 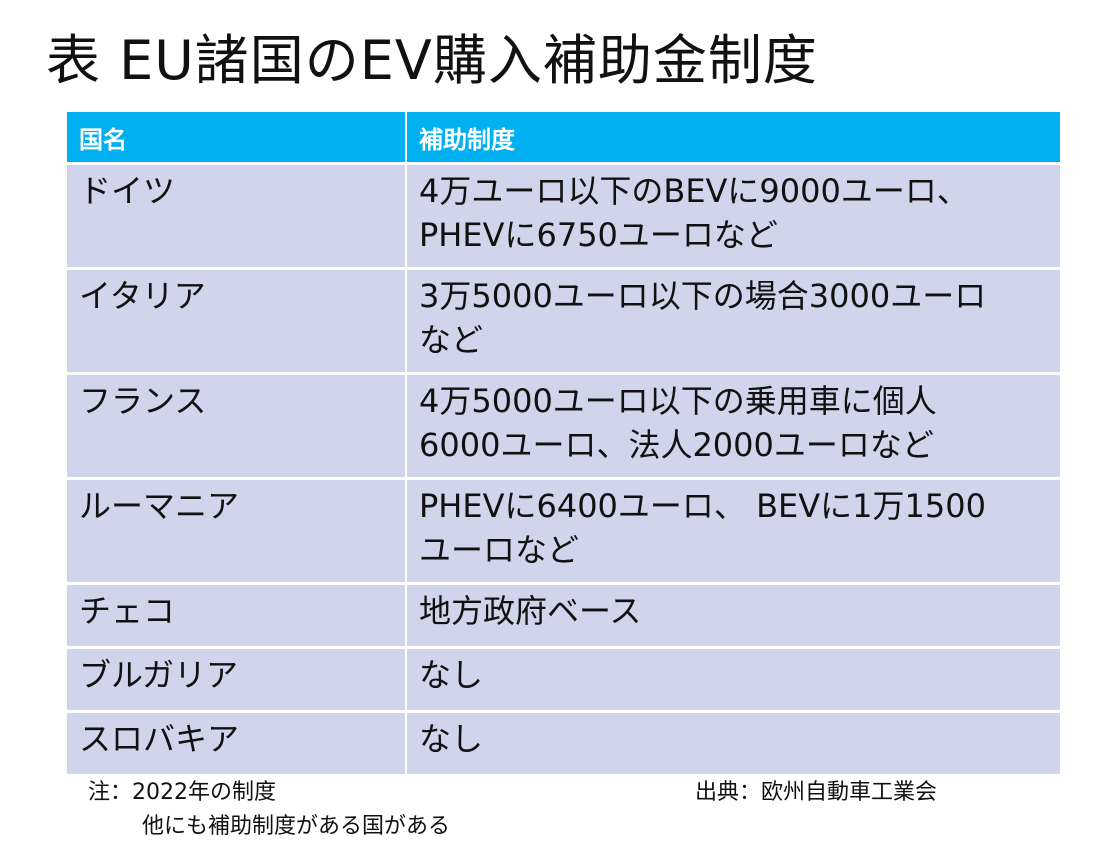 What do you see at coordinates (702, 506) in the screenshot?
I see `subsidy-line: PHEVに6400ユーロ、 BEVに1万1500` at bounding box center [702, 506].